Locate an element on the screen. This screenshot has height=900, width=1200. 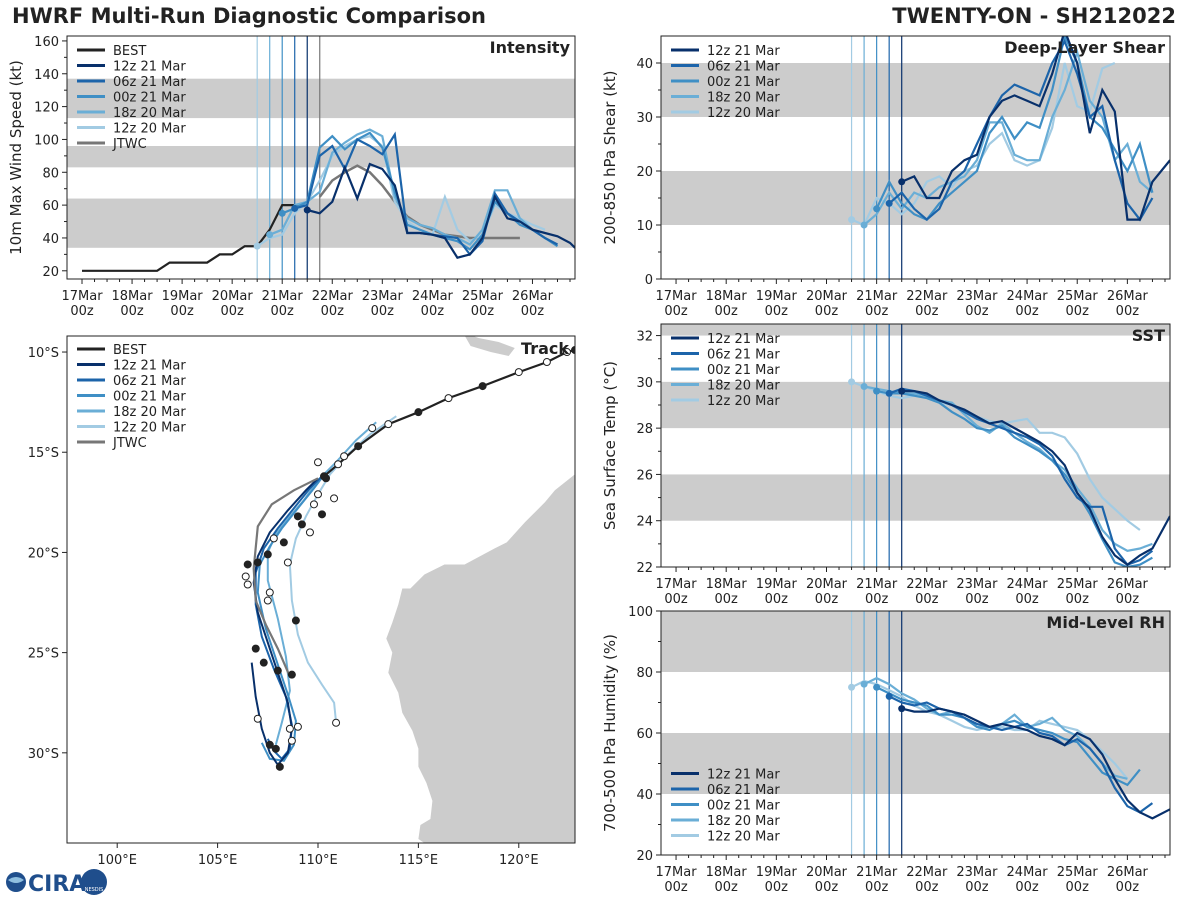
sst-legend-label: 12z 21 Mar is located at coordinates (743, 339).